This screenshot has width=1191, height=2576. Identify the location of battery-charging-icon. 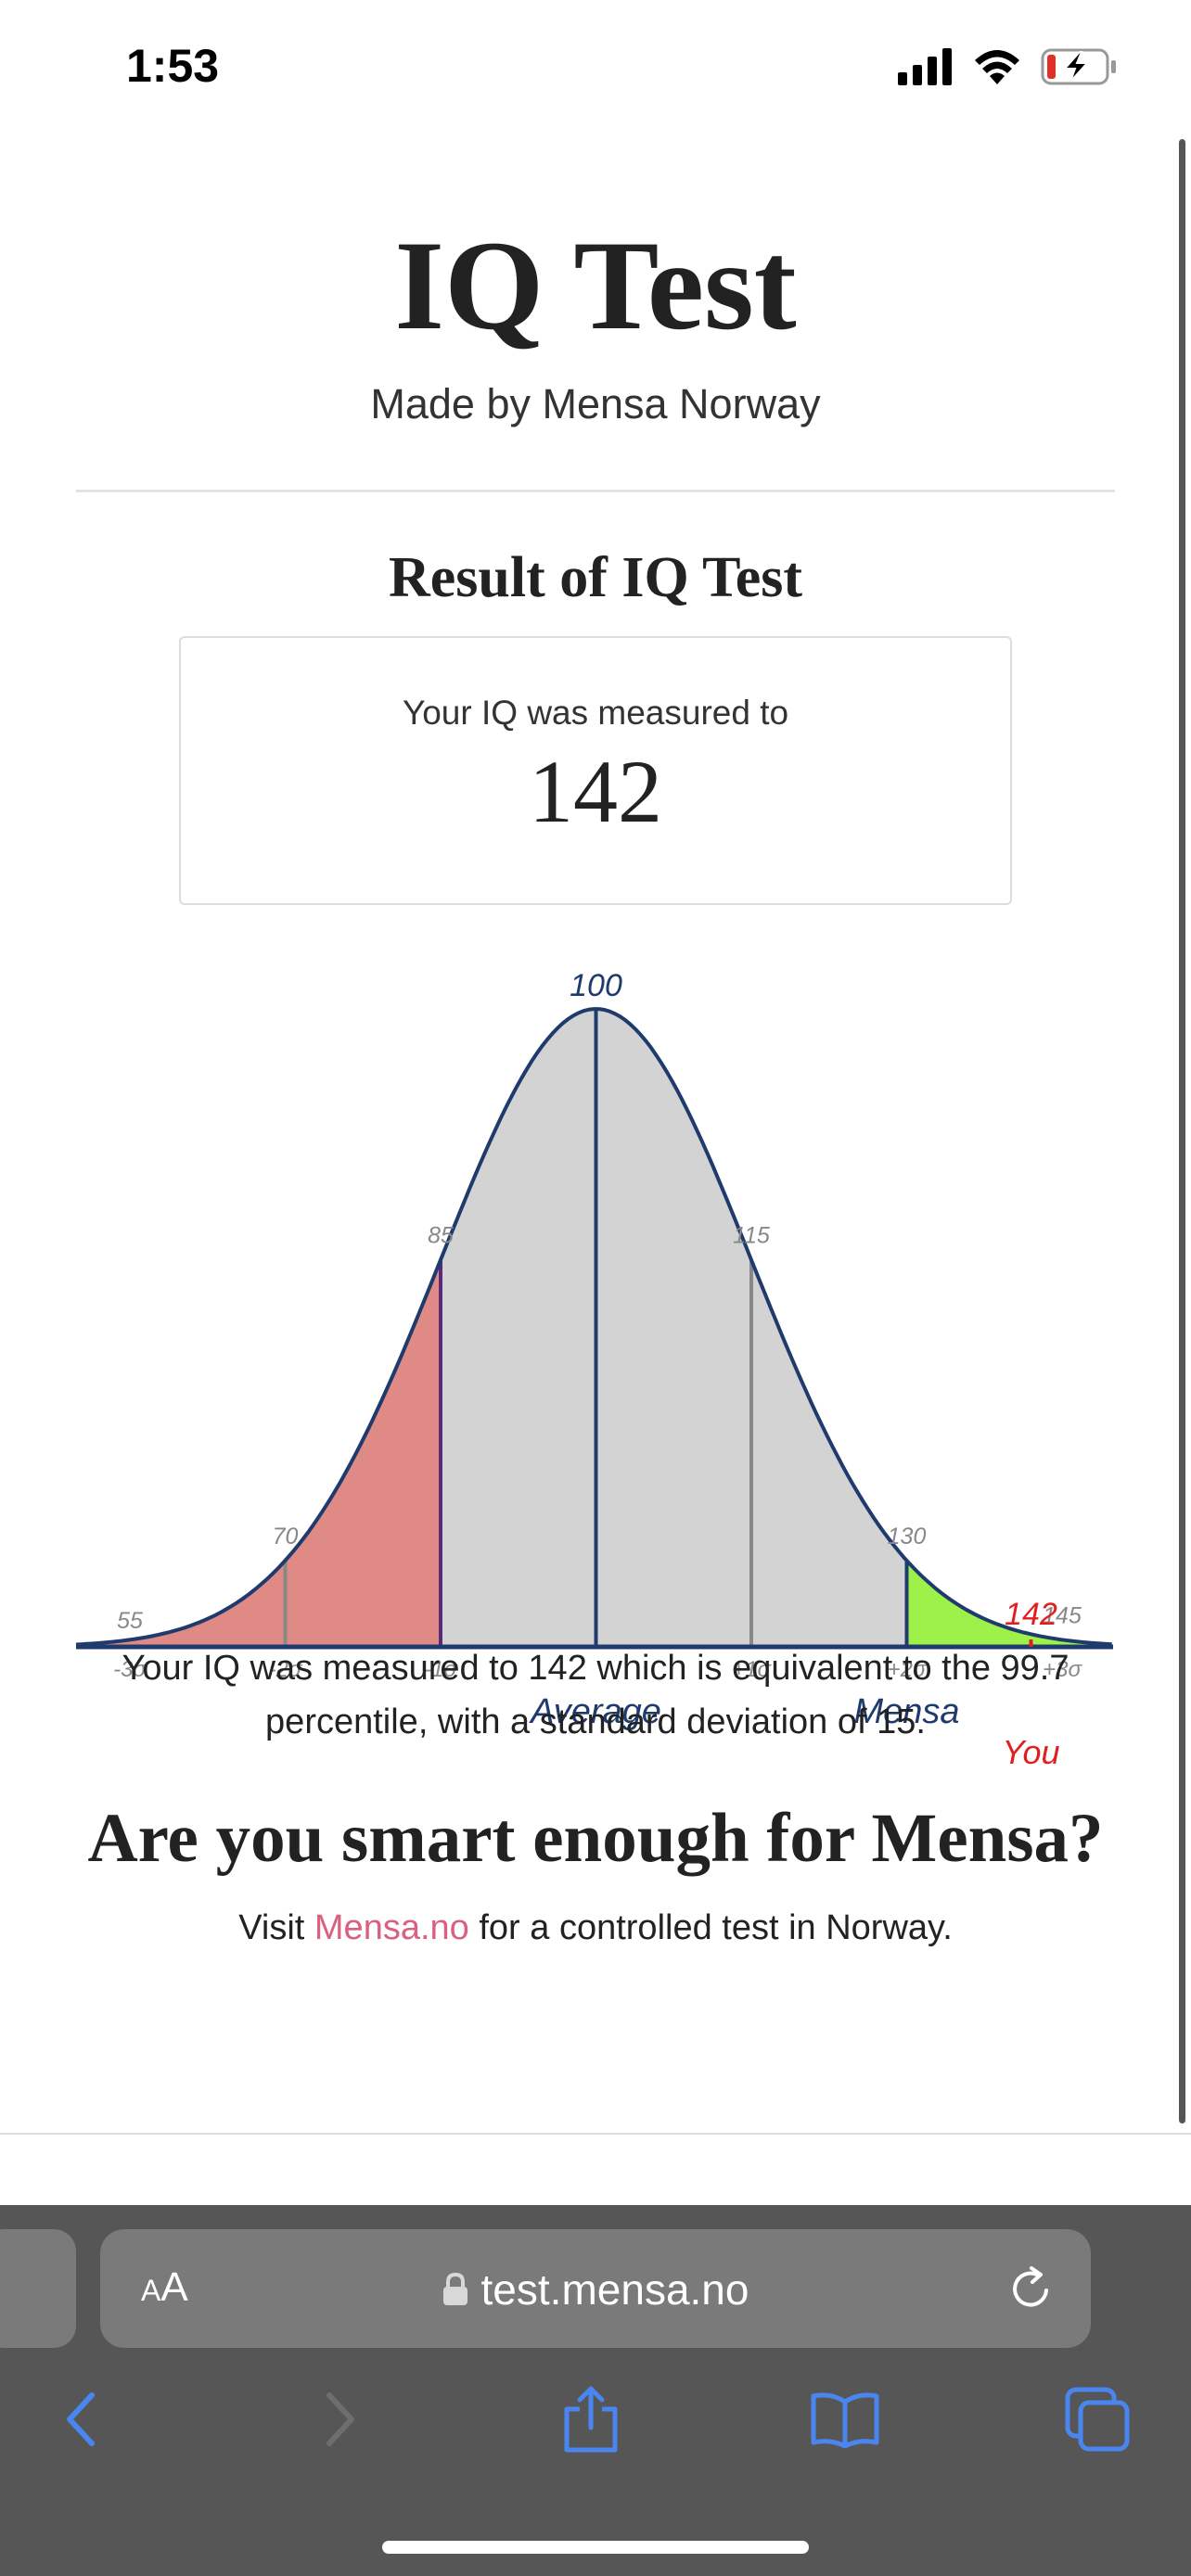
(1078, 66).